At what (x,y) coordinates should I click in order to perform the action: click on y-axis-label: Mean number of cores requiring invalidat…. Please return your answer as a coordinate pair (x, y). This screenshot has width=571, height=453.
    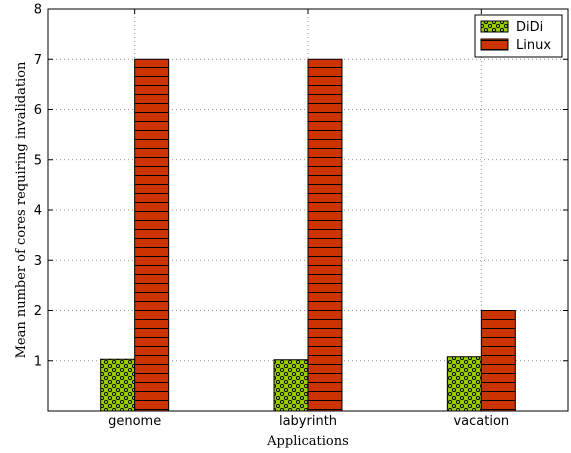
    Looking at the image, I should click on (21, 209).